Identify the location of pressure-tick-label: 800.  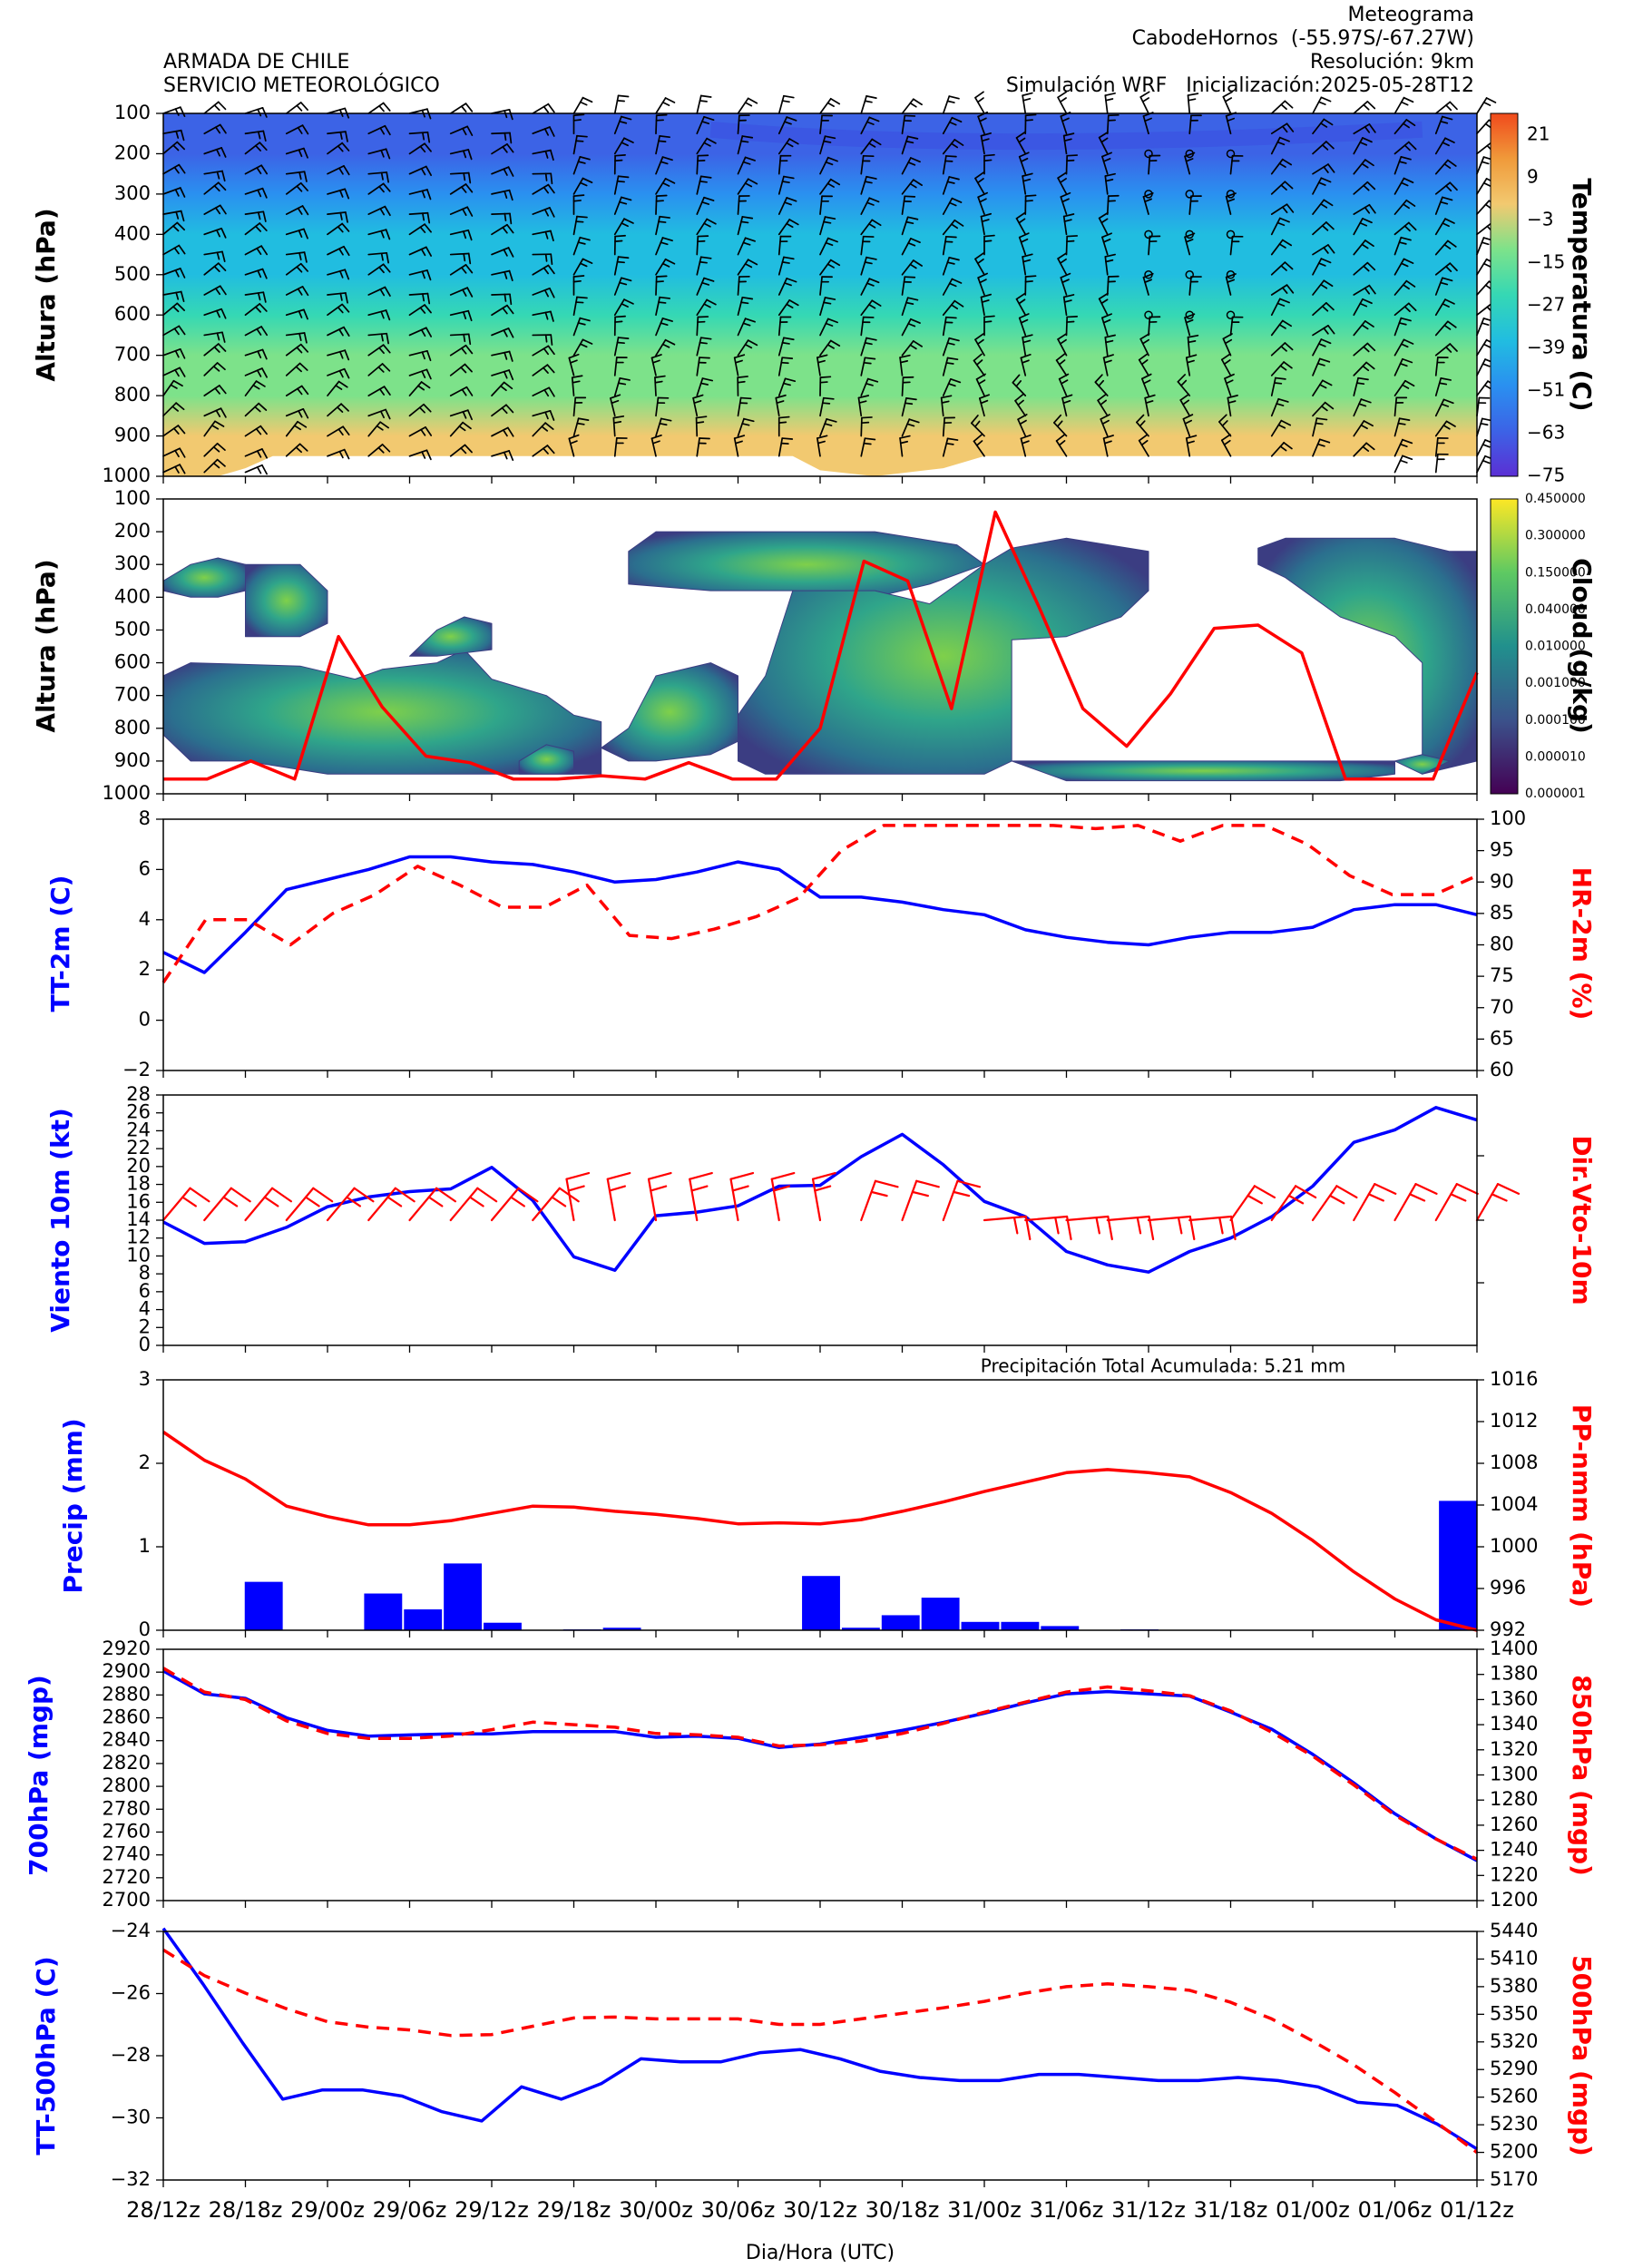
(132, 395).